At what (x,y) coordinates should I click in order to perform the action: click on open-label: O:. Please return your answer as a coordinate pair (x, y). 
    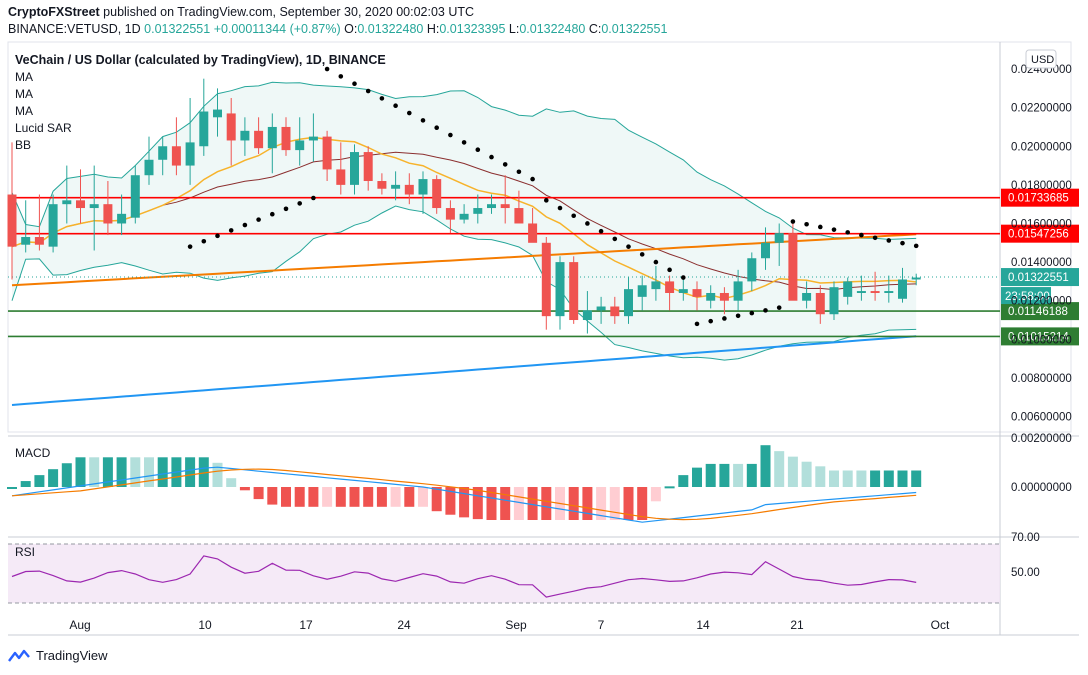
    Looking at the image, I should click on (351, 29).